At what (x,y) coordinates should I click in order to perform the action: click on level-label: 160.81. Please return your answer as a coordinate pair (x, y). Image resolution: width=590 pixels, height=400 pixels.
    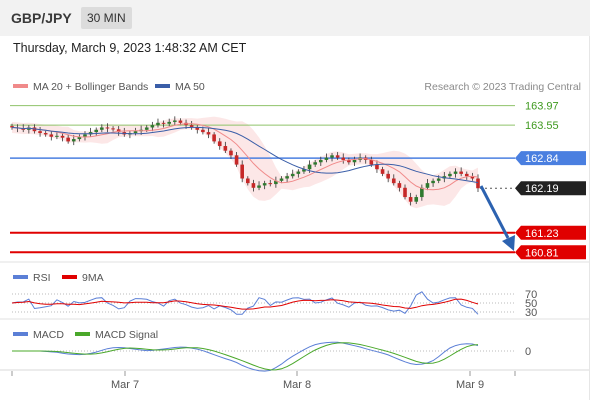
    Looking at the image, I should click on (542, 253).